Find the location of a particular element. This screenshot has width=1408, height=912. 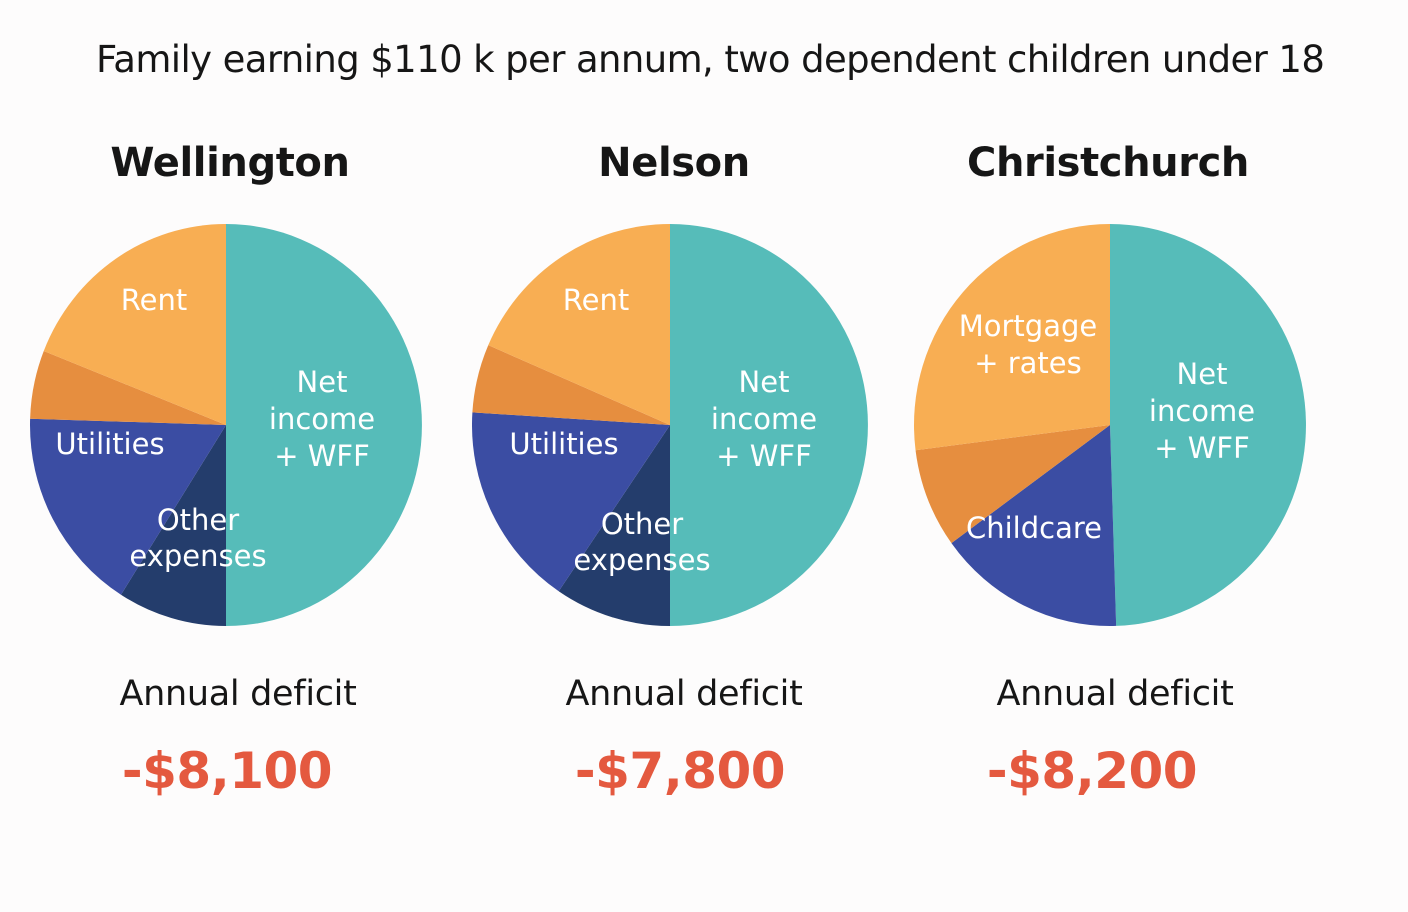

pie-title: Nelson is located at coordinates (674, 163).